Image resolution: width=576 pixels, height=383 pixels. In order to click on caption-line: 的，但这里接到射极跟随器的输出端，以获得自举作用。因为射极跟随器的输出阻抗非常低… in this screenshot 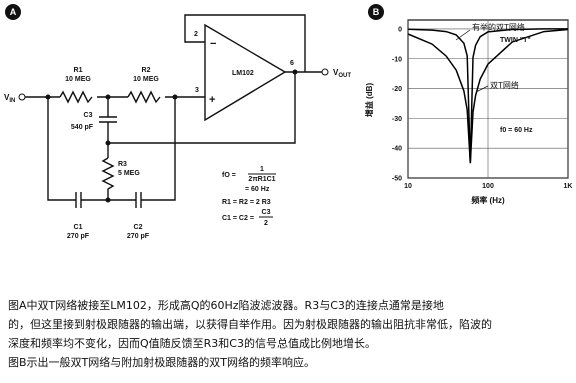, I will do `click(250, 324)`.